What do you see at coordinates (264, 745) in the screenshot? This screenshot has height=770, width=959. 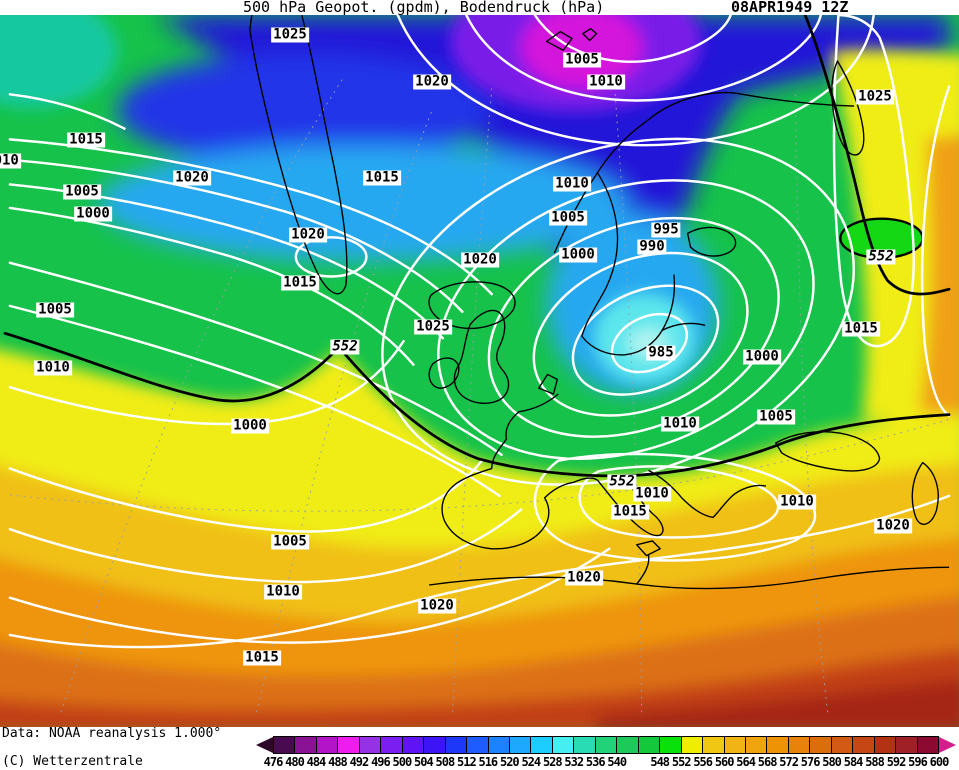 I see `colorbar-left-arrow-icon` at bounding box center [264, 745].